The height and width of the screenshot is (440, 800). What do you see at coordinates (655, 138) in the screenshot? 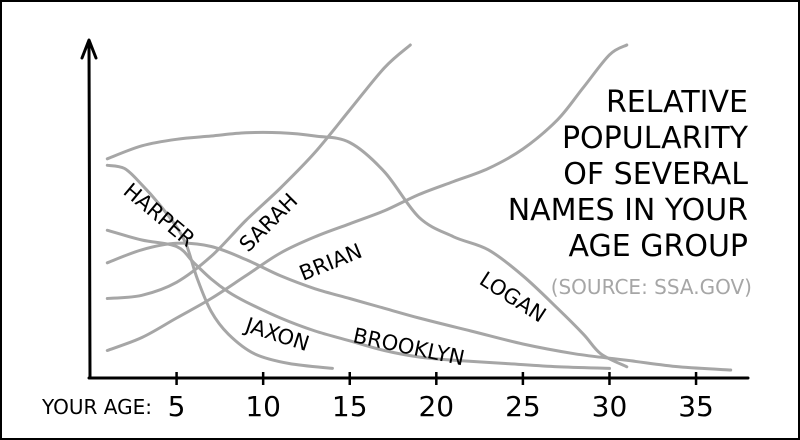
I see `title-line-2: POPULARITY` at bounding box center [655, 138].